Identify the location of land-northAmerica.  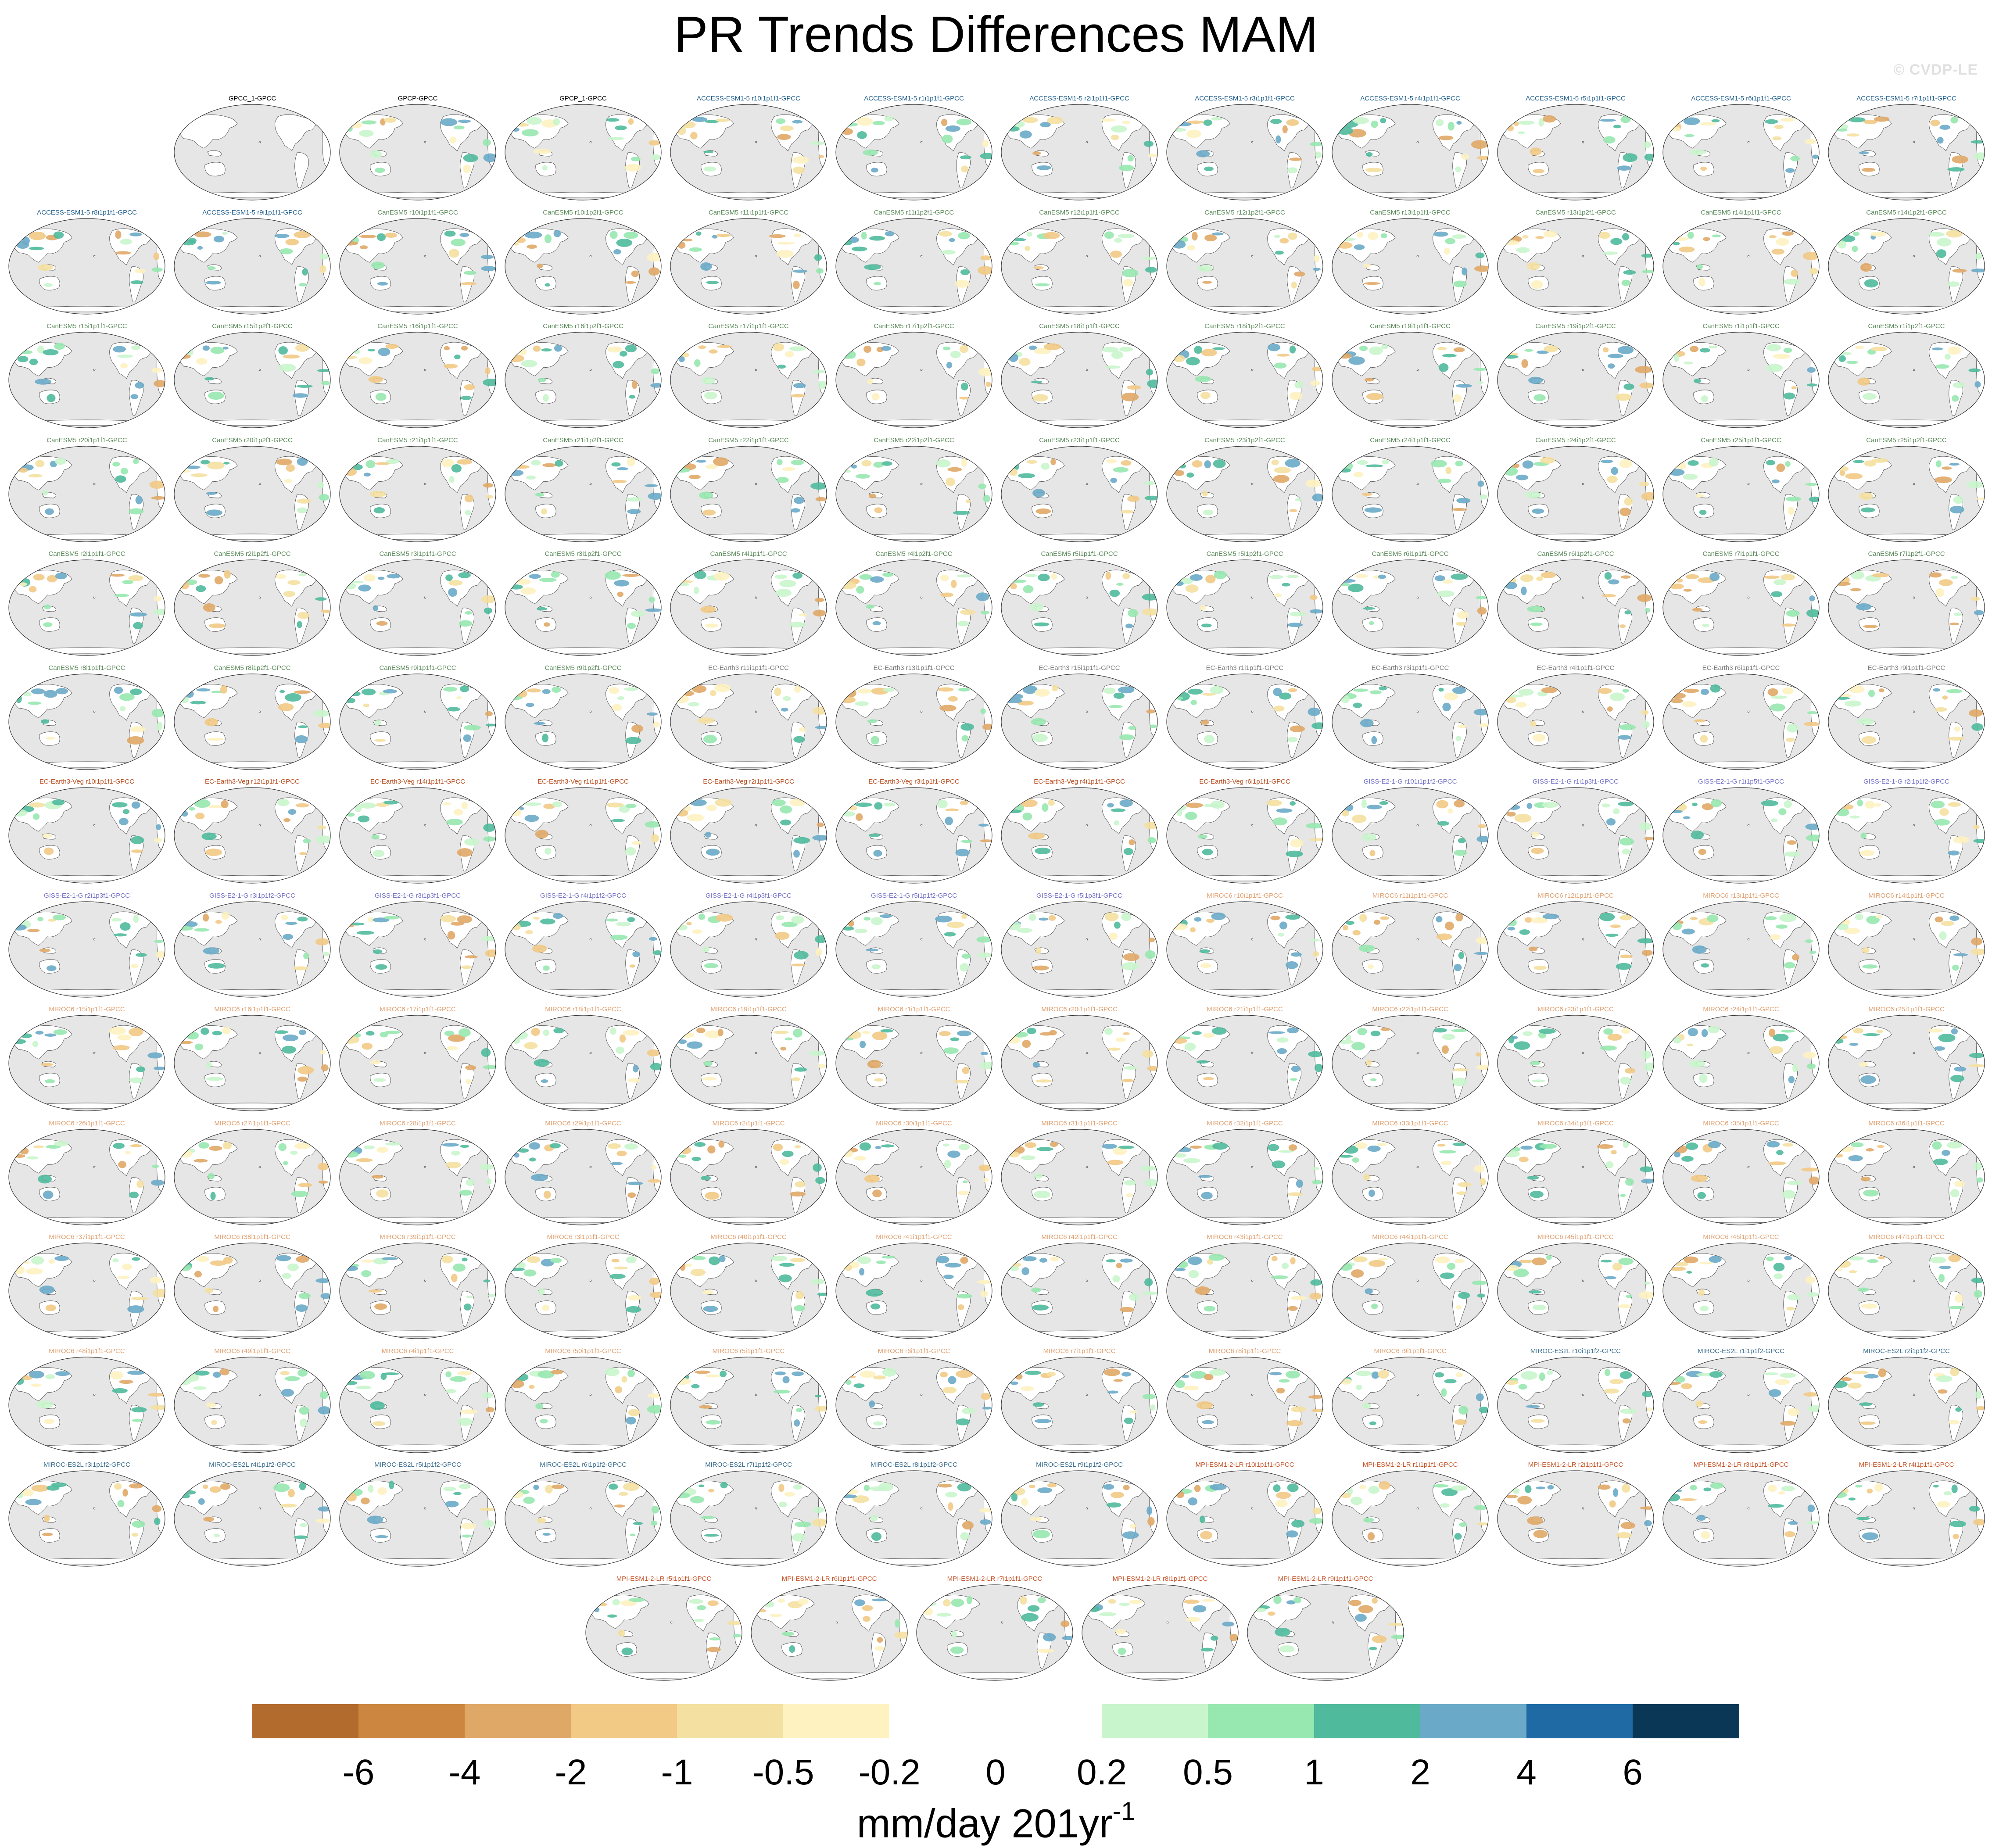
(792, 1043).